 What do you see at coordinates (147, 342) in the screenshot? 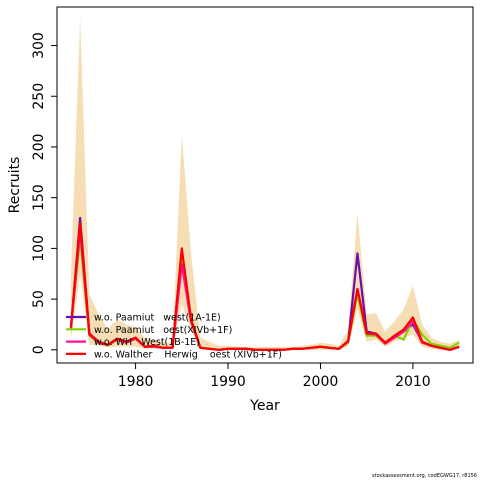
I see `legend-label-3: w.o. WH West(1B-1E)` at bounding box center [147, 342].